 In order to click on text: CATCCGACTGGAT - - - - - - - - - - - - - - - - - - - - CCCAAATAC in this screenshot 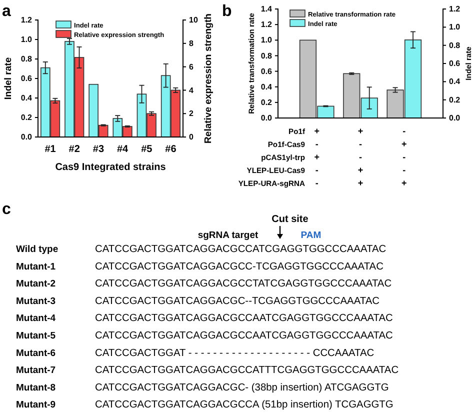, I will do `click(234, 353)`.